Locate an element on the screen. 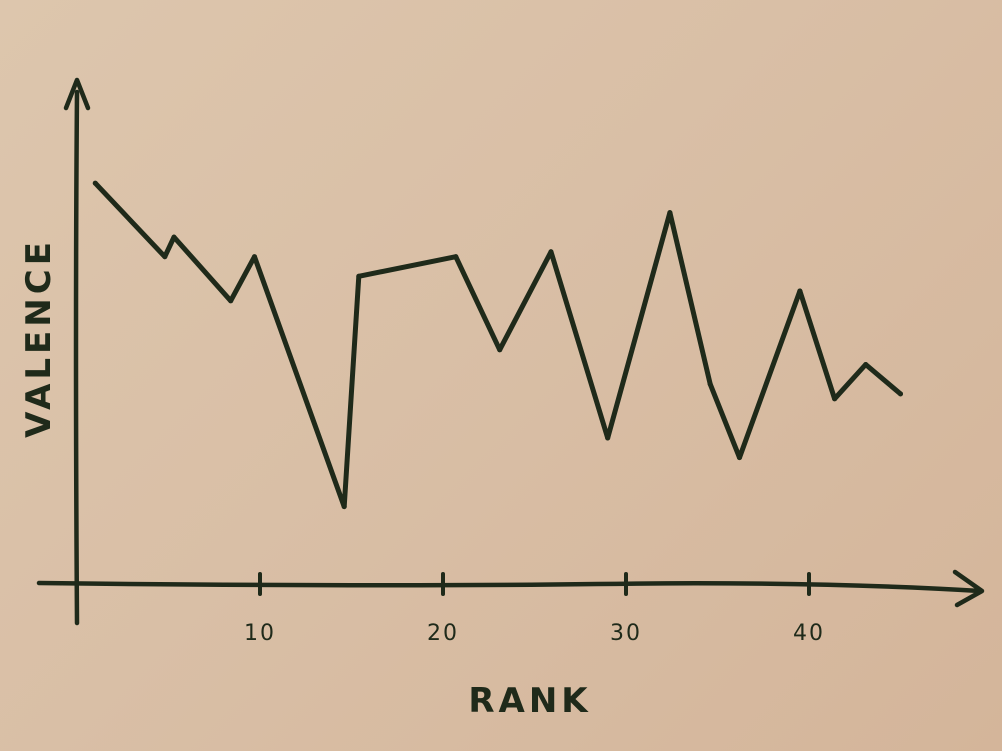 The width and height of the screenshot is (1002, 751). y-axis-line is located at coordinates (76, 357).